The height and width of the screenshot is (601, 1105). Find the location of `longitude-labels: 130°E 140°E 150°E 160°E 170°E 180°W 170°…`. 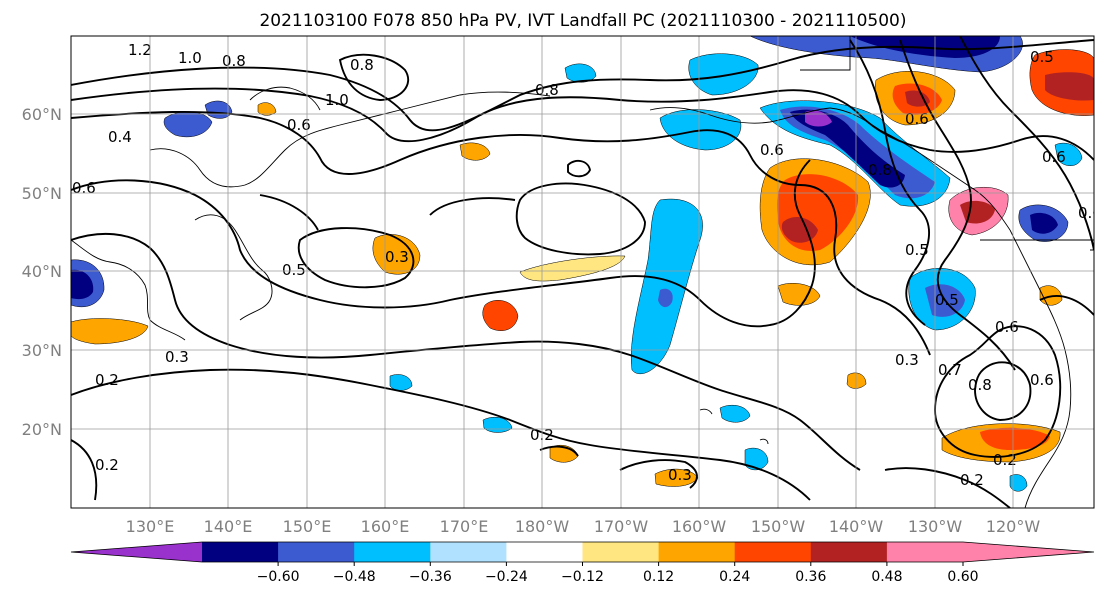

longitude-labels: 130°E 140°E 150°E 160°E 170°E 180°W 170°… is located at coordinates (583, 526).